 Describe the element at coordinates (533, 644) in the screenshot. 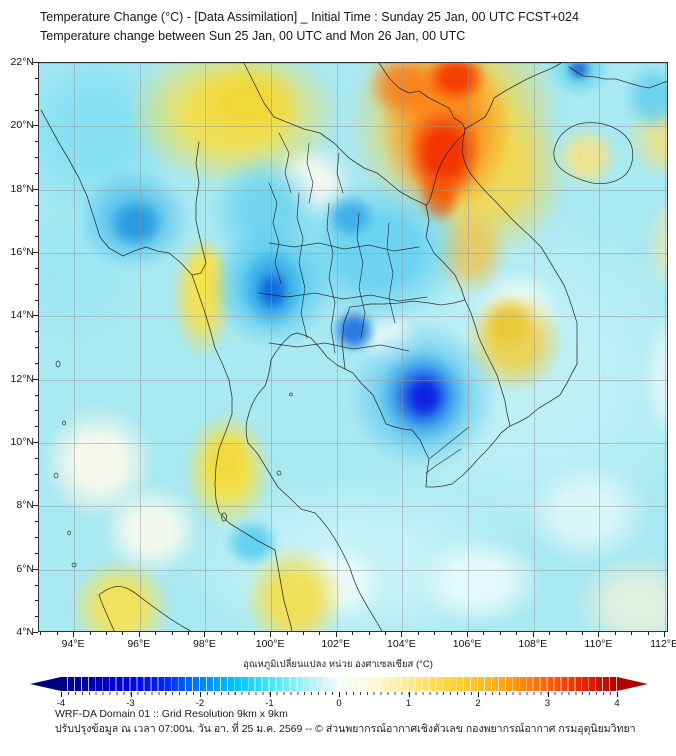

I see `lon-tick-label: 108°E` at that location.